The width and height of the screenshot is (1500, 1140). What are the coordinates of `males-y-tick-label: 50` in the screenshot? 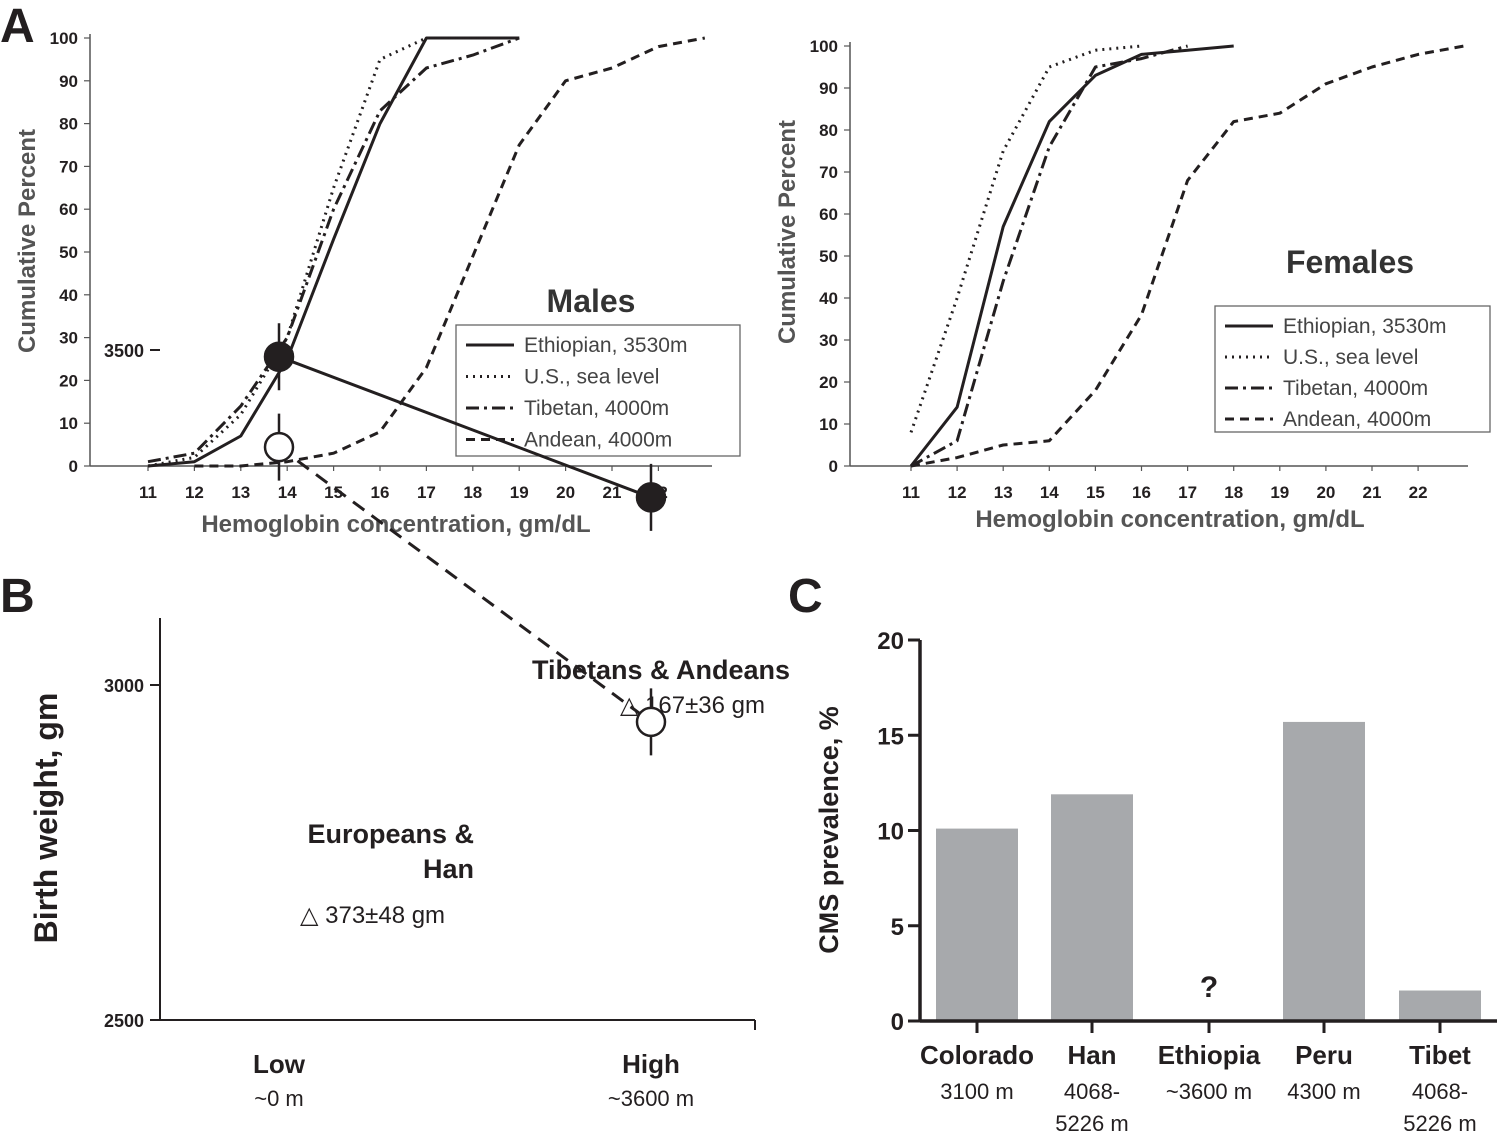 It's located at (68, 252).